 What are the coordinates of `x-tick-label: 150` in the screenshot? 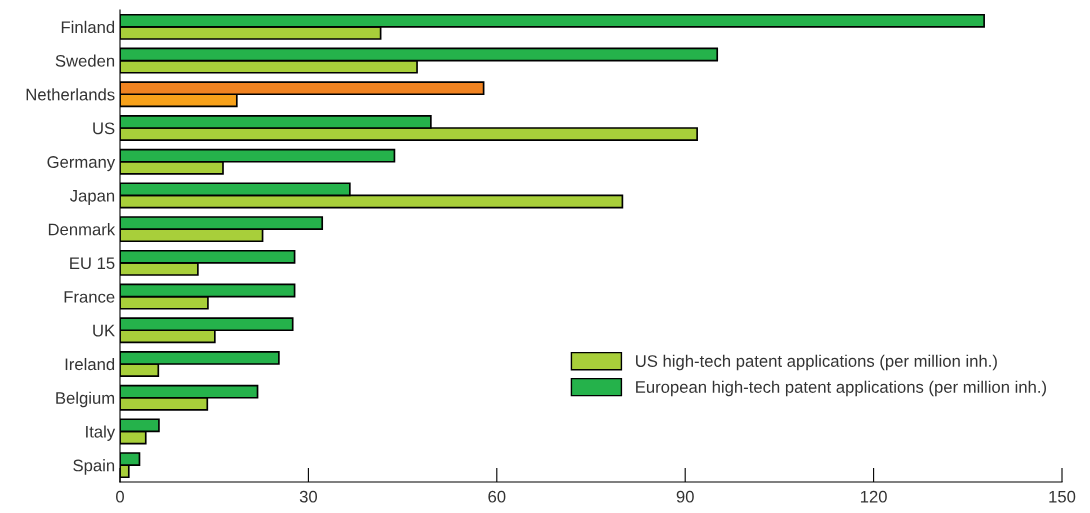 It's located at (1062, 496).